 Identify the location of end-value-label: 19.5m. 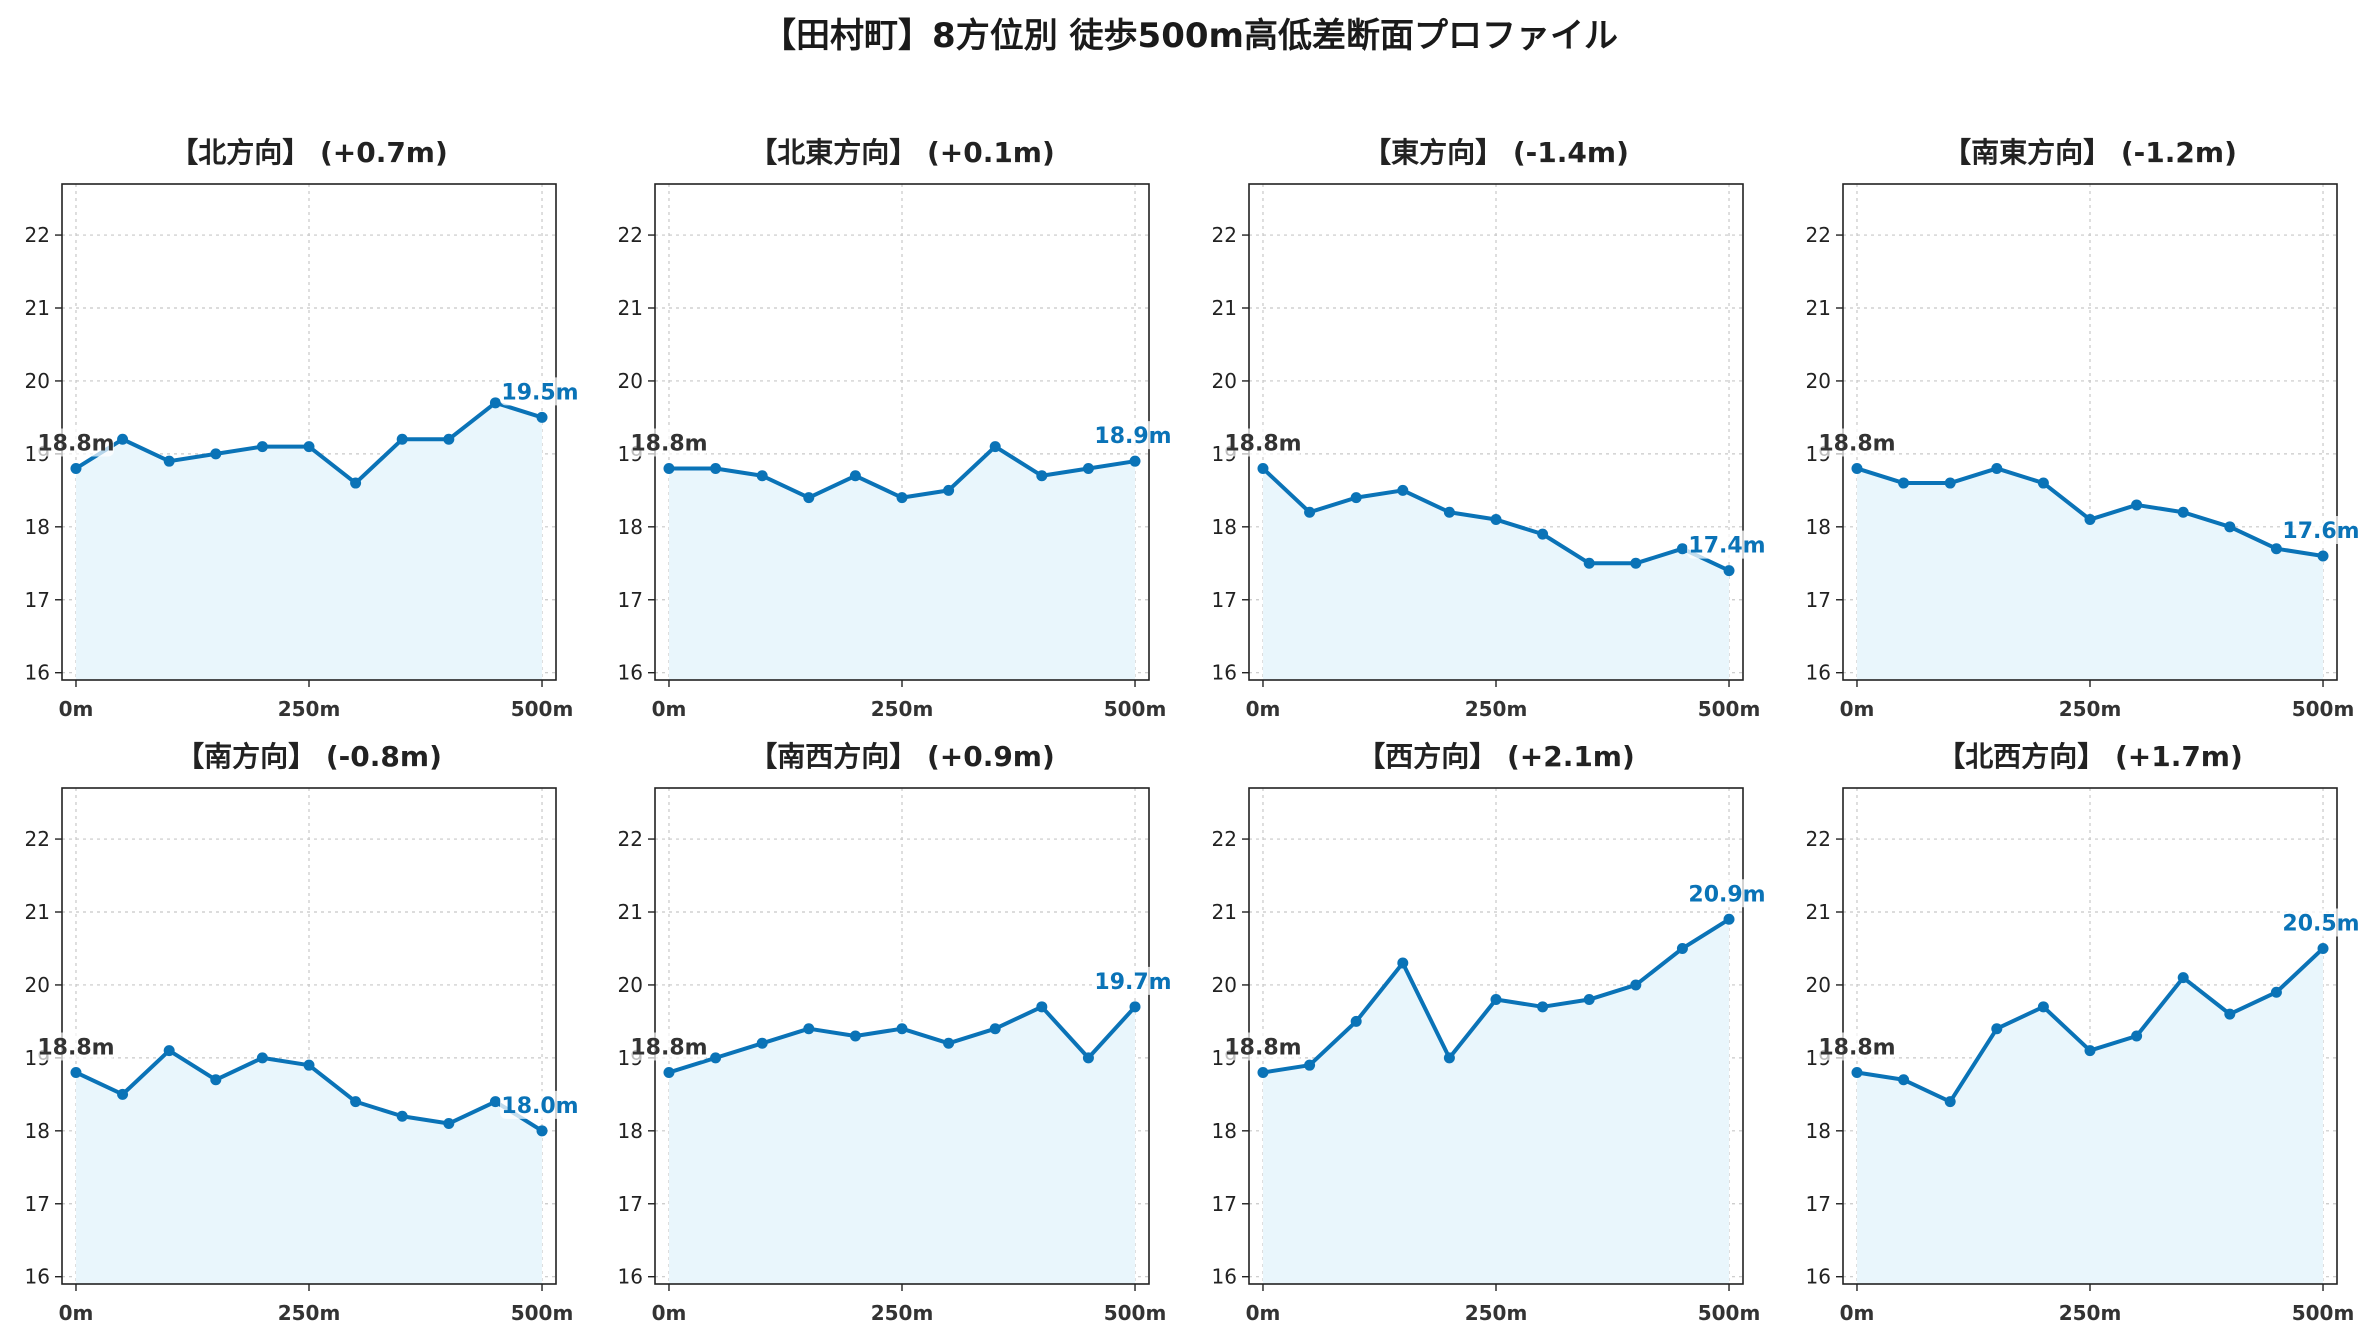
(539, 392).